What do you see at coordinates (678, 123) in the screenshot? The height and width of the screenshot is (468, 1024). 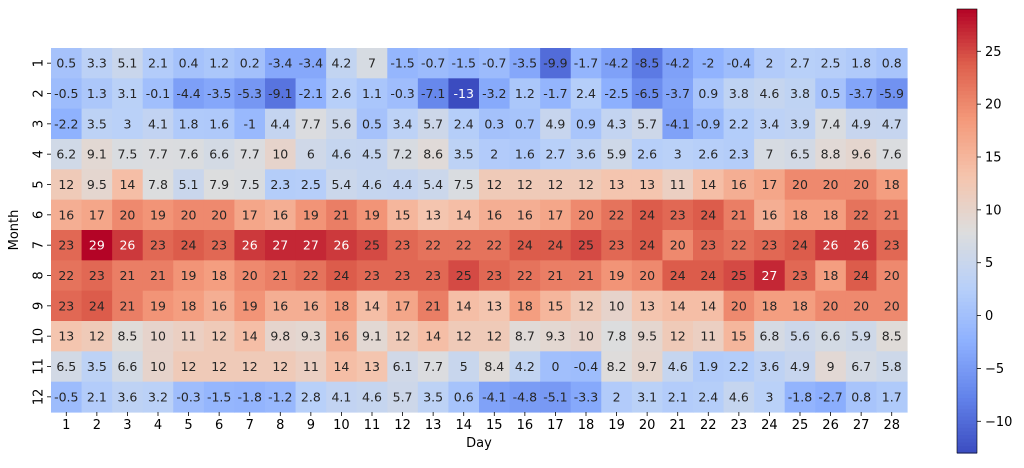 I see `cell-value-label: -4.1` at bounding box center [678, 123].